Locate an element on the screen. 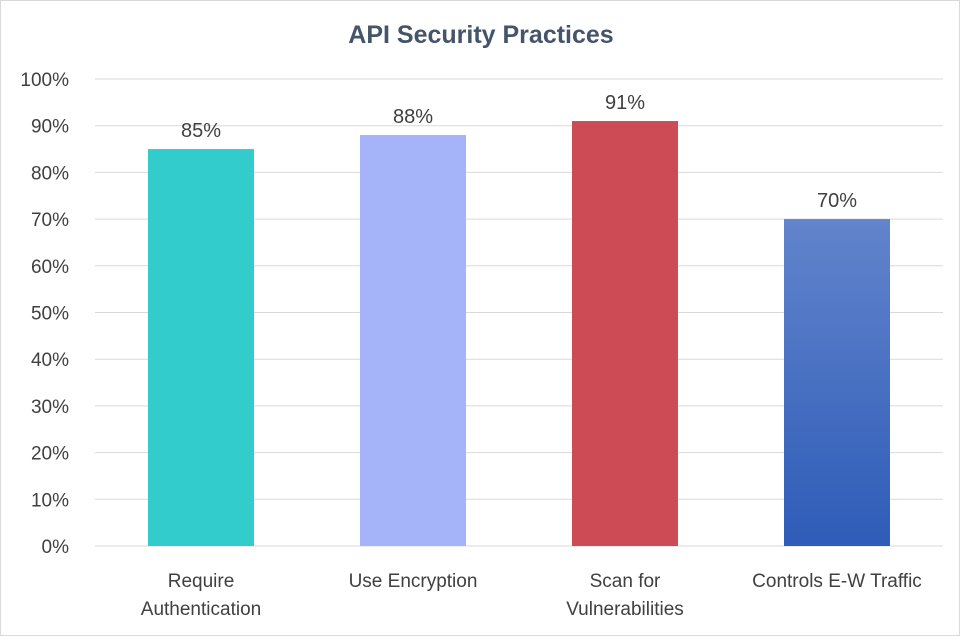 The height and width of the screenshot is (637, 960). y-tick-label: 30% is located at coordinates (50, 407).